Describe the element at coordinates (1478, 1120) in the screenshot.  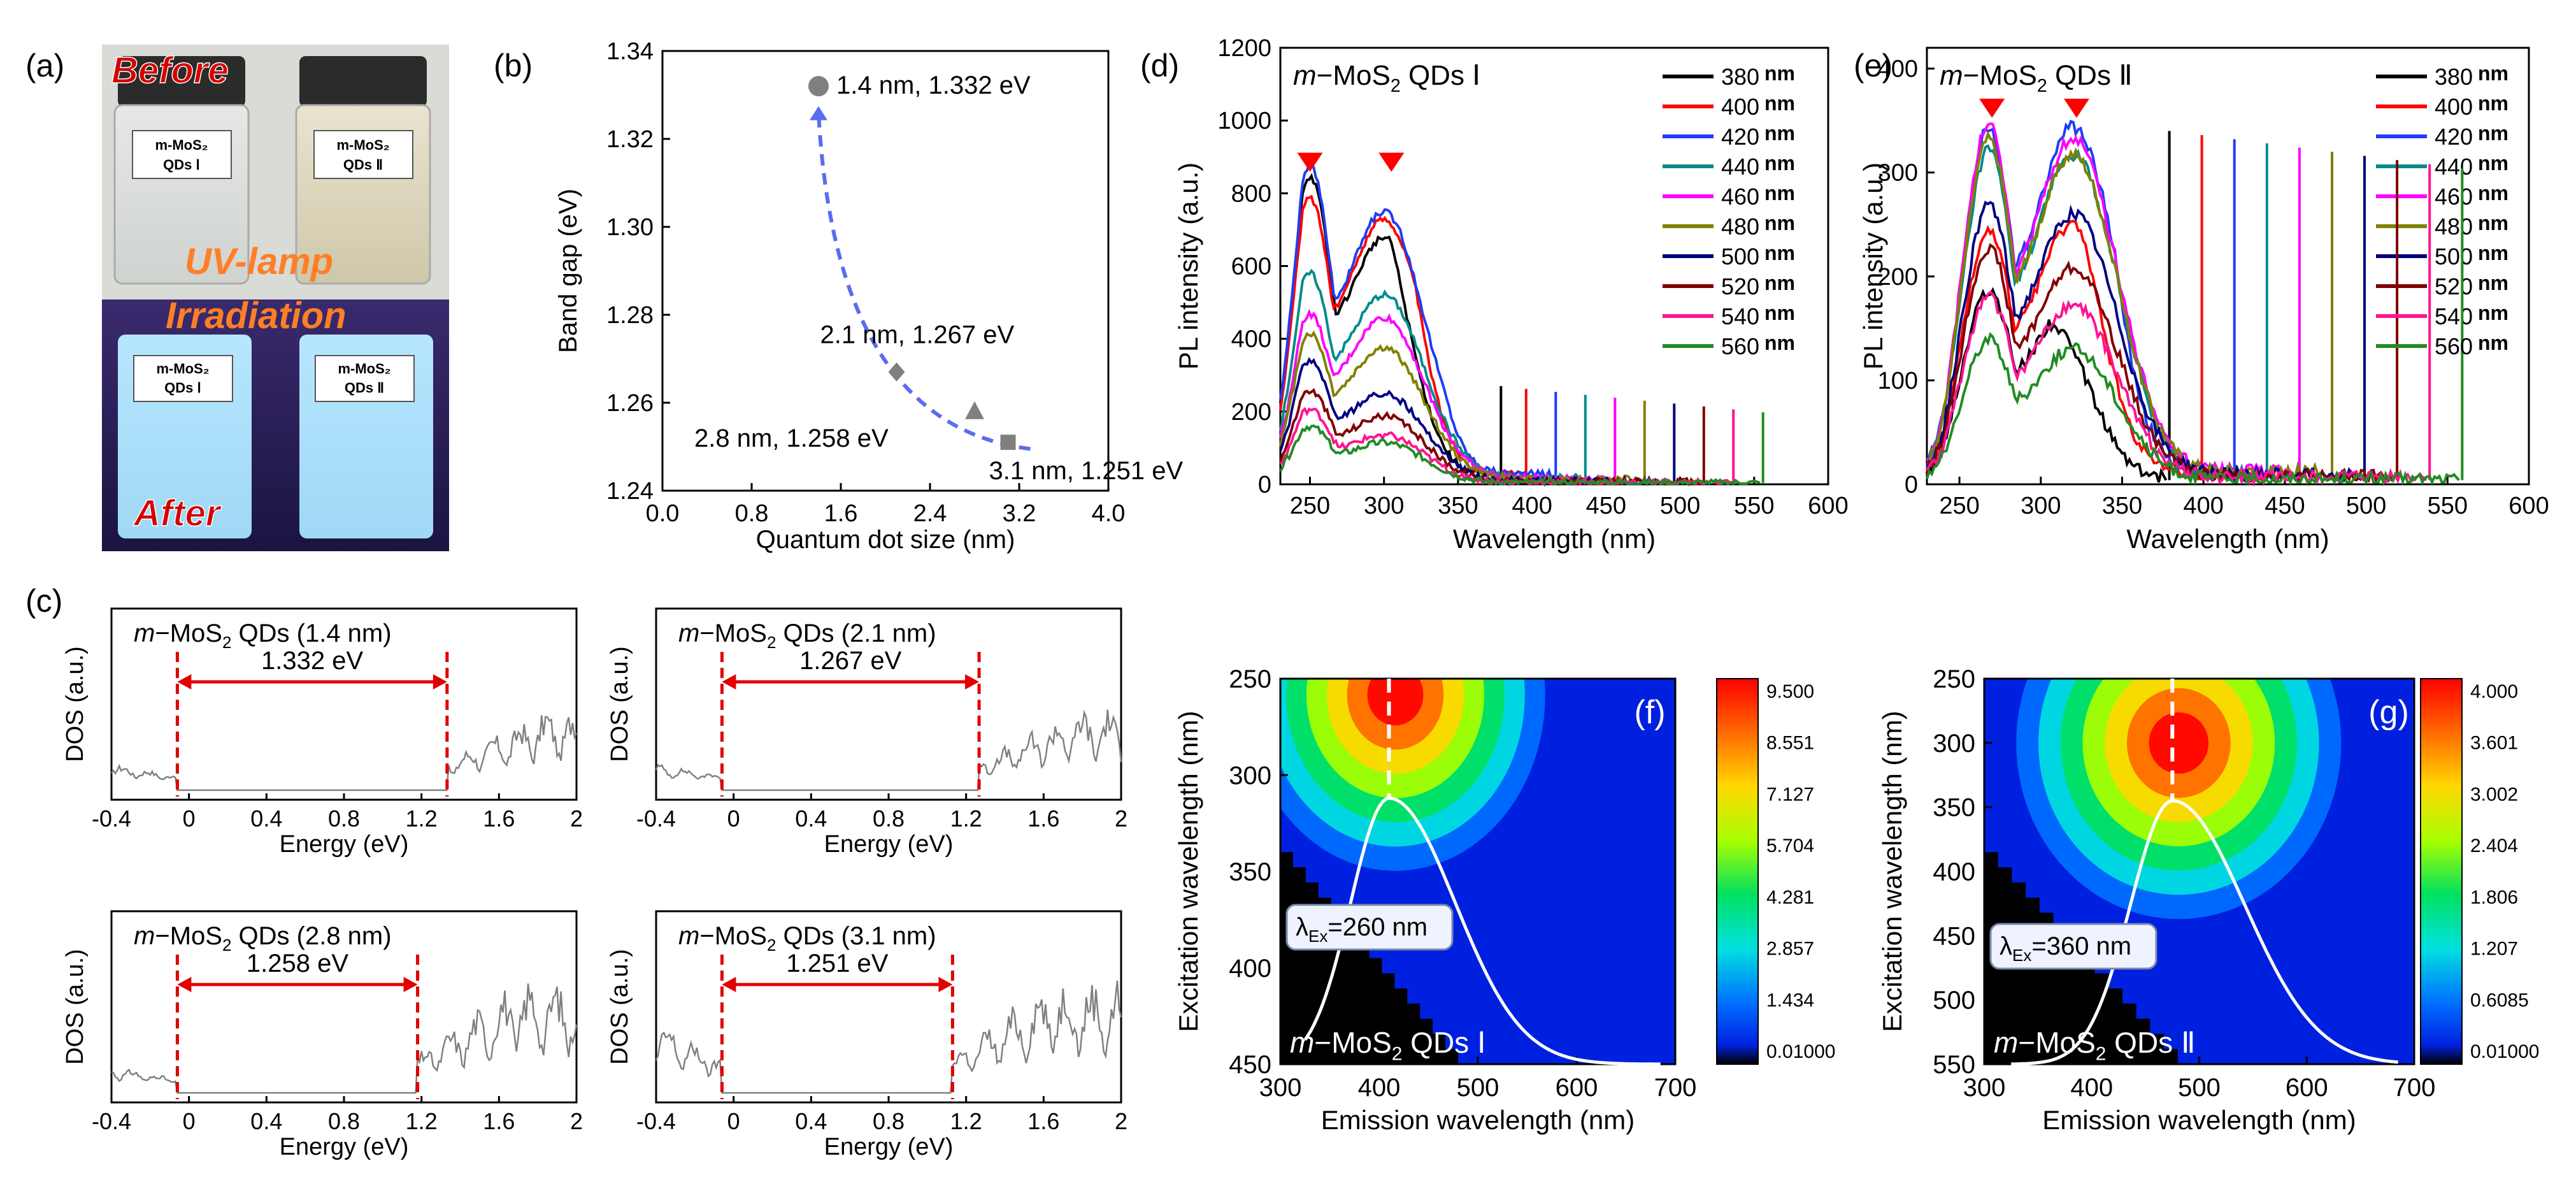
I see `x-axis-label: Emission wavelength (nm)` at that location.